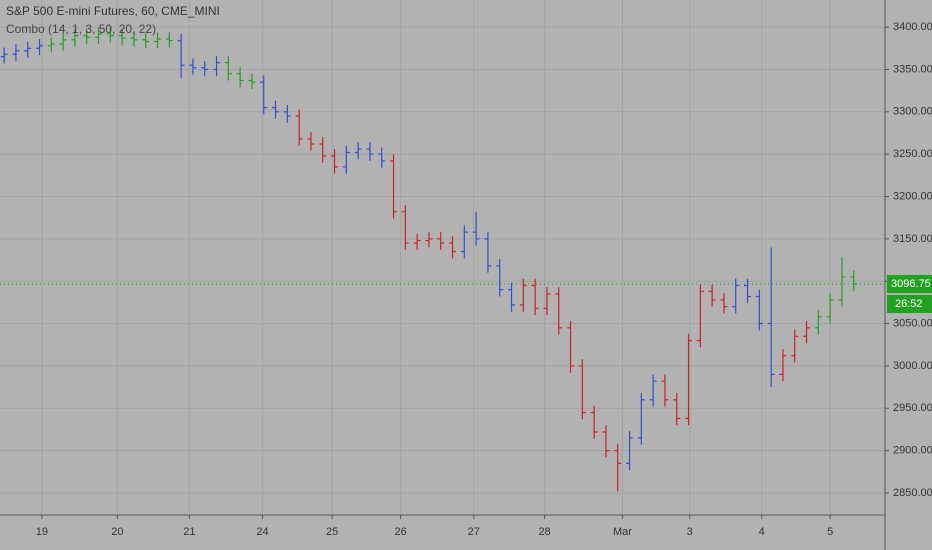  What do you see at coordinates (113, 11) in the screenshot?
I see `chart-title: S&P 500 E-mini Futures, 60, CME_MINI` at bounding box center [113, 11].